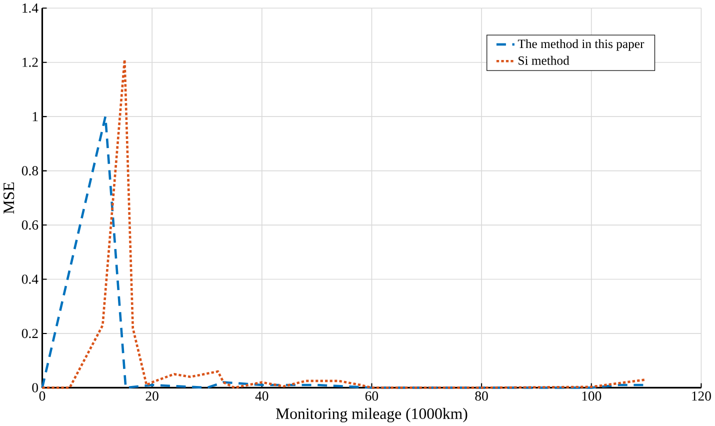  Describe the element at coordinates (701, 396) in the screenshot. I see `x-tick-label: 120` at that location.